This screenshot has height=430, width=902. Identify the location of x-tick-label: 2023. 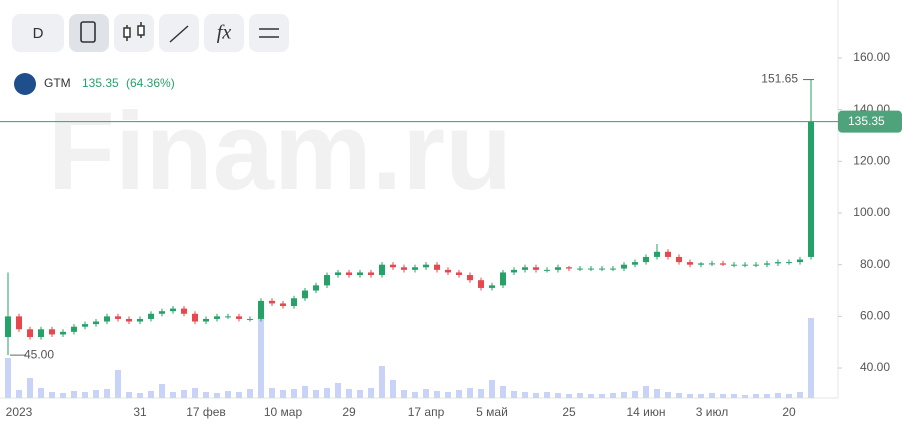
(19, 412).